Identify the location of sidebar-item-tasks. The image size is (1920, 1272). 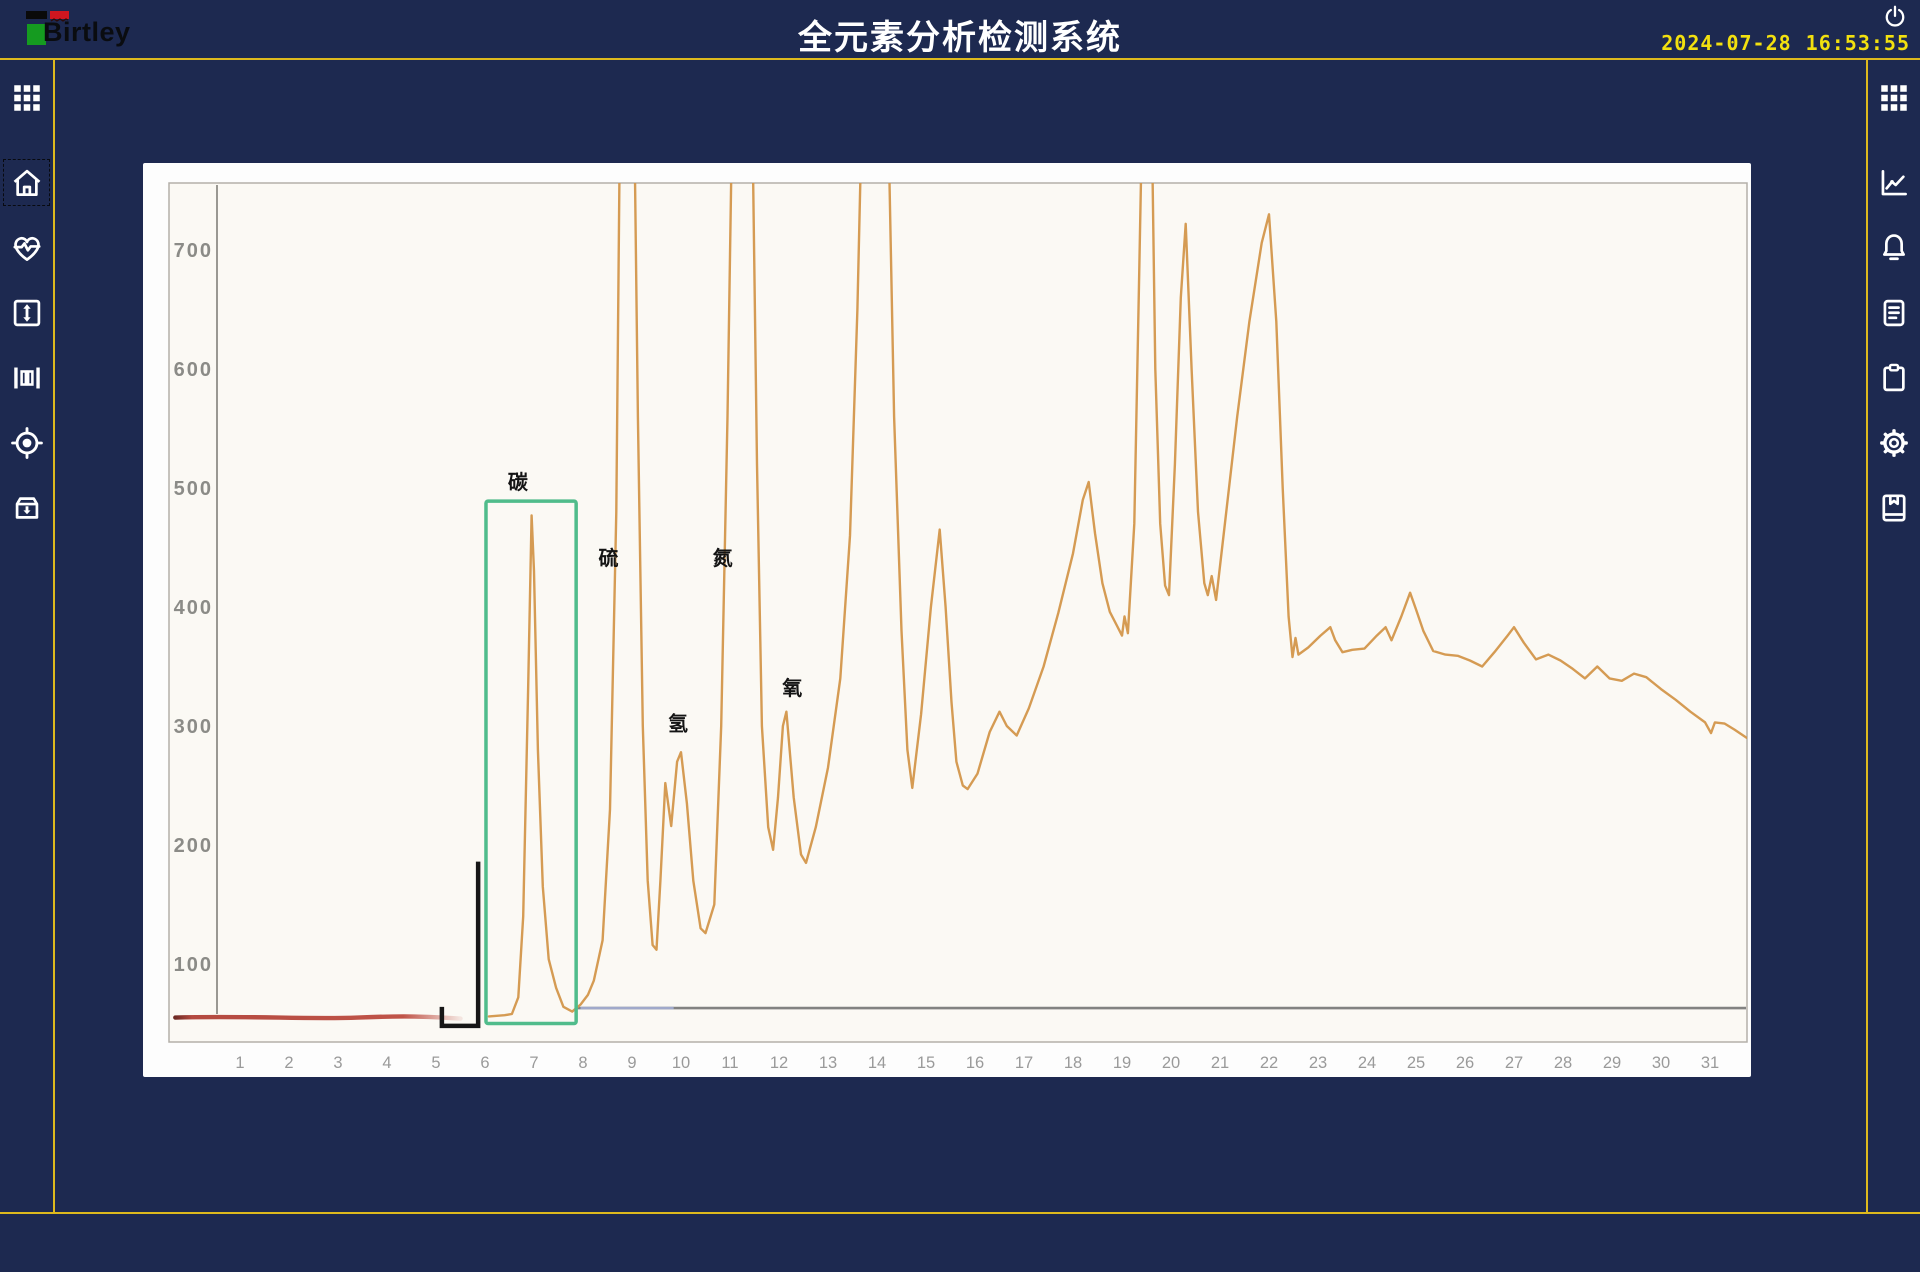
(1894, 377).